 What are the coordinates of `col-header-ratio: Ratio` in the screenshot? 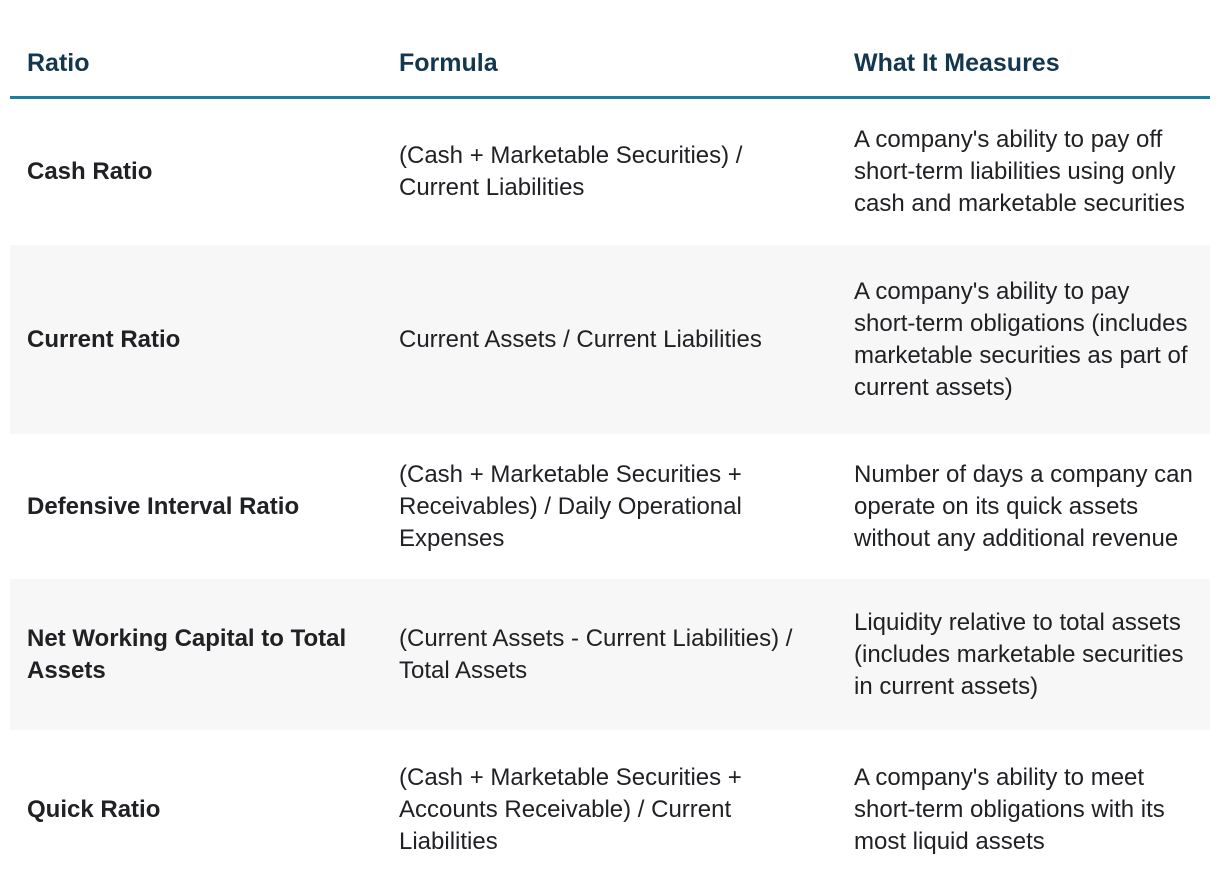 It's located at (196, 69).